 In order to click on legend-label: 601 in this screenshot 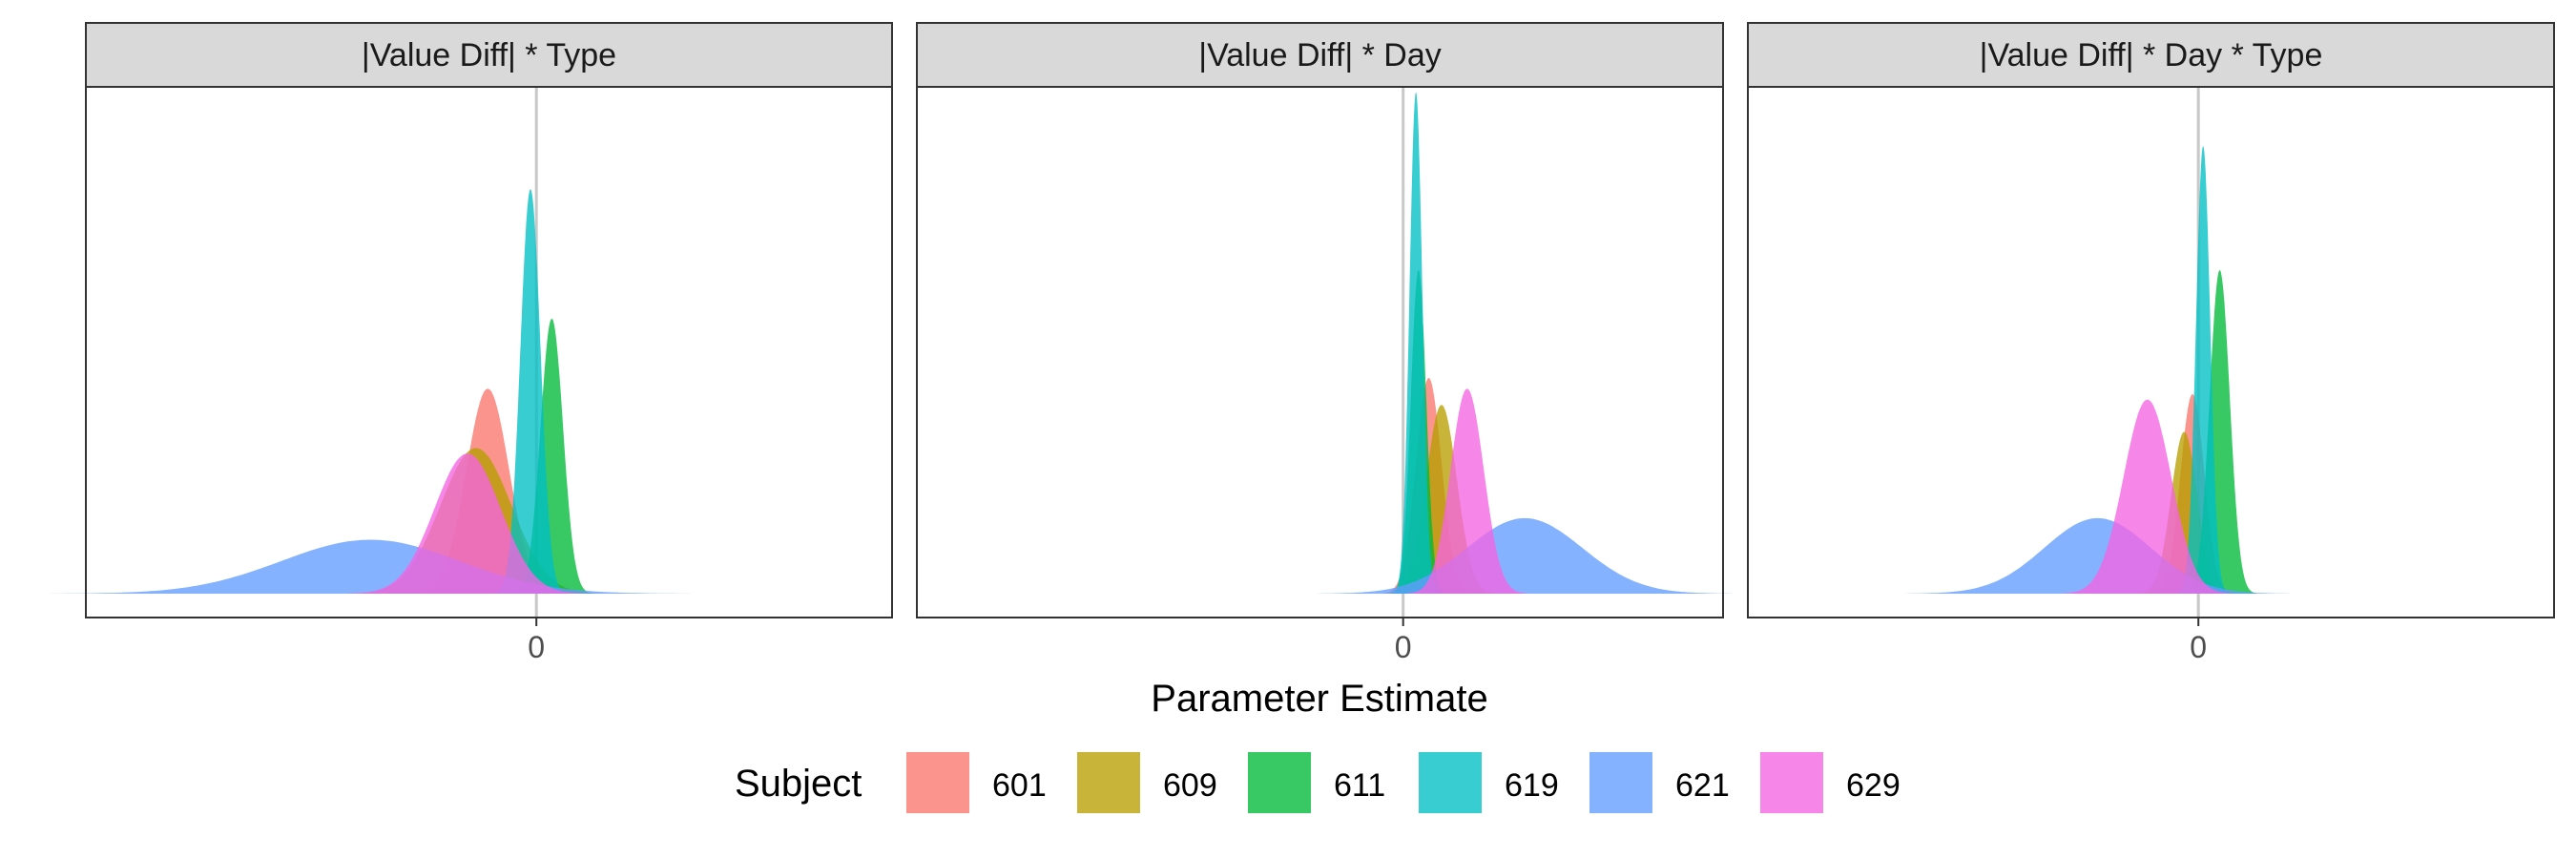, I will do `click(1019, 785)`.